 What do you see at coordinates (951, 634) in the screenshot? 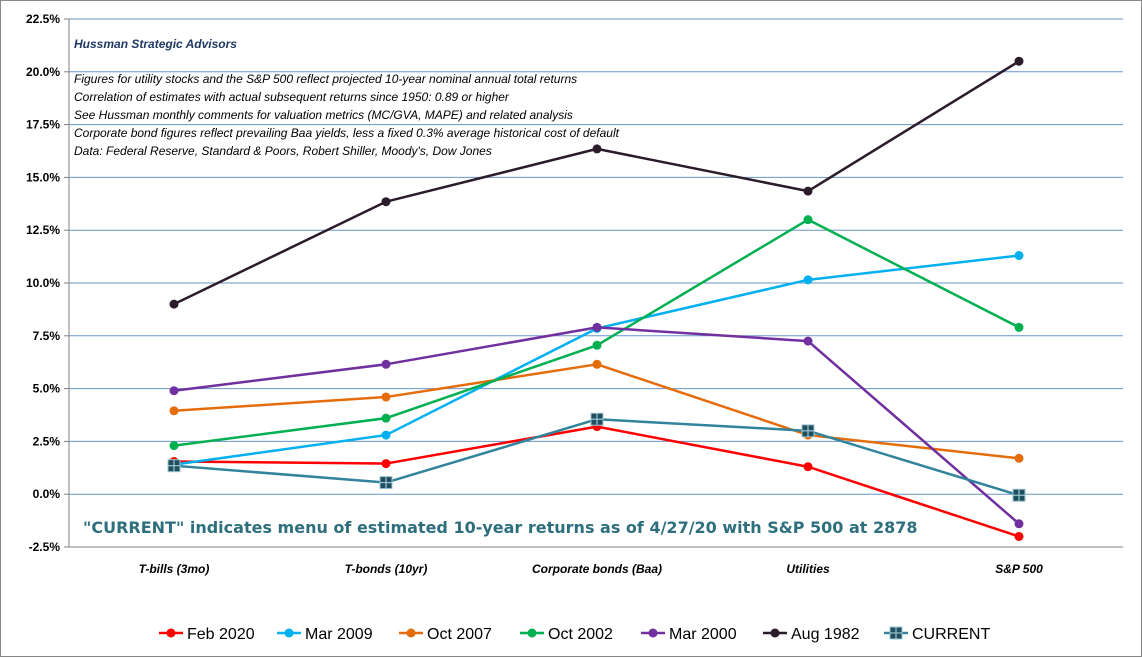
I see `legend-label: CURRENT` at bounding box center [951, 634].